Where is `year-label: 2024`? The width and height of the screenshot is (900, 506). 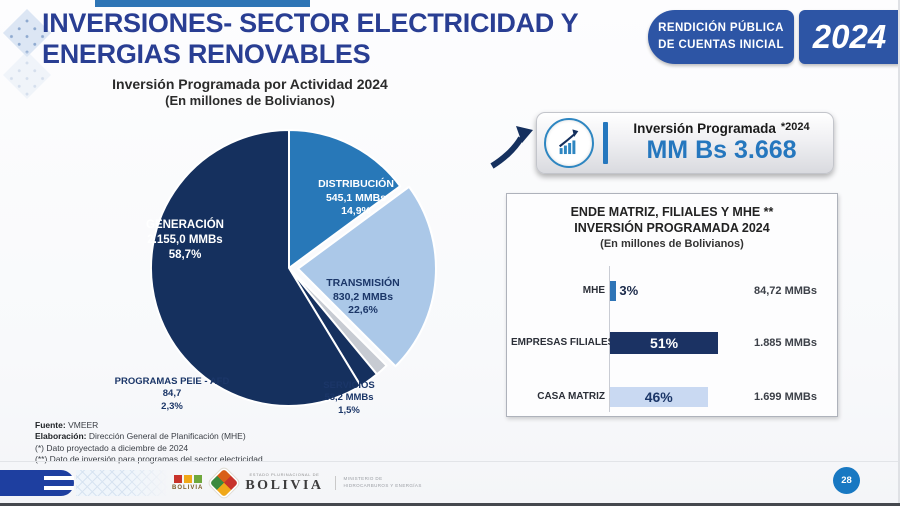 year-label: 2024 is located at coordinates (849, 36).